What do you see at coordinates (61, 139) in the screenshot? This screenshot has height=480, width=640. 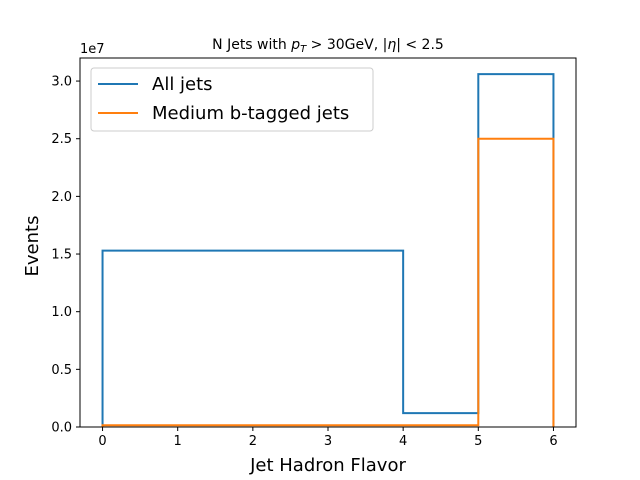 I see `y-tick-label: 2.5` at bounding box center [61, 139].